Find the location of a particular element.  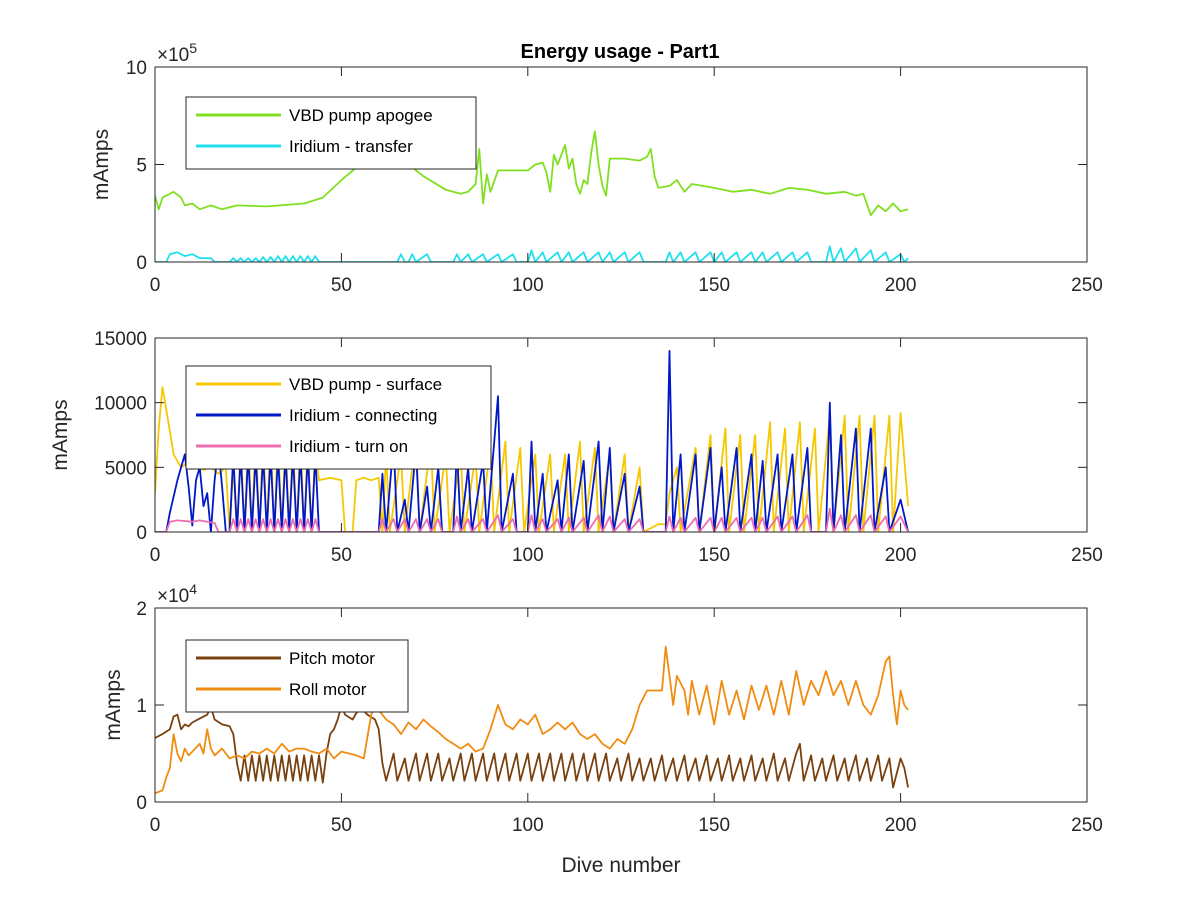

x-axis-label: Dive number is located at coordinates (620, 865).